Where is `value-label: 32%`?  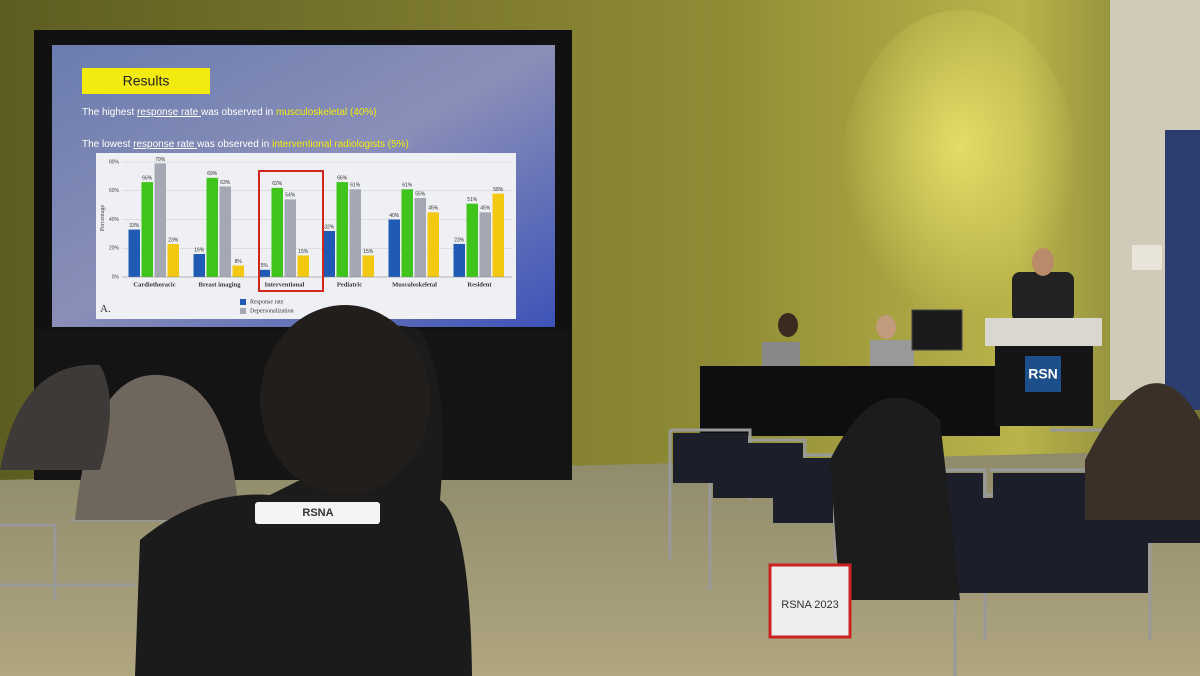
value-label: 32% is located at coordinates (329, 227).